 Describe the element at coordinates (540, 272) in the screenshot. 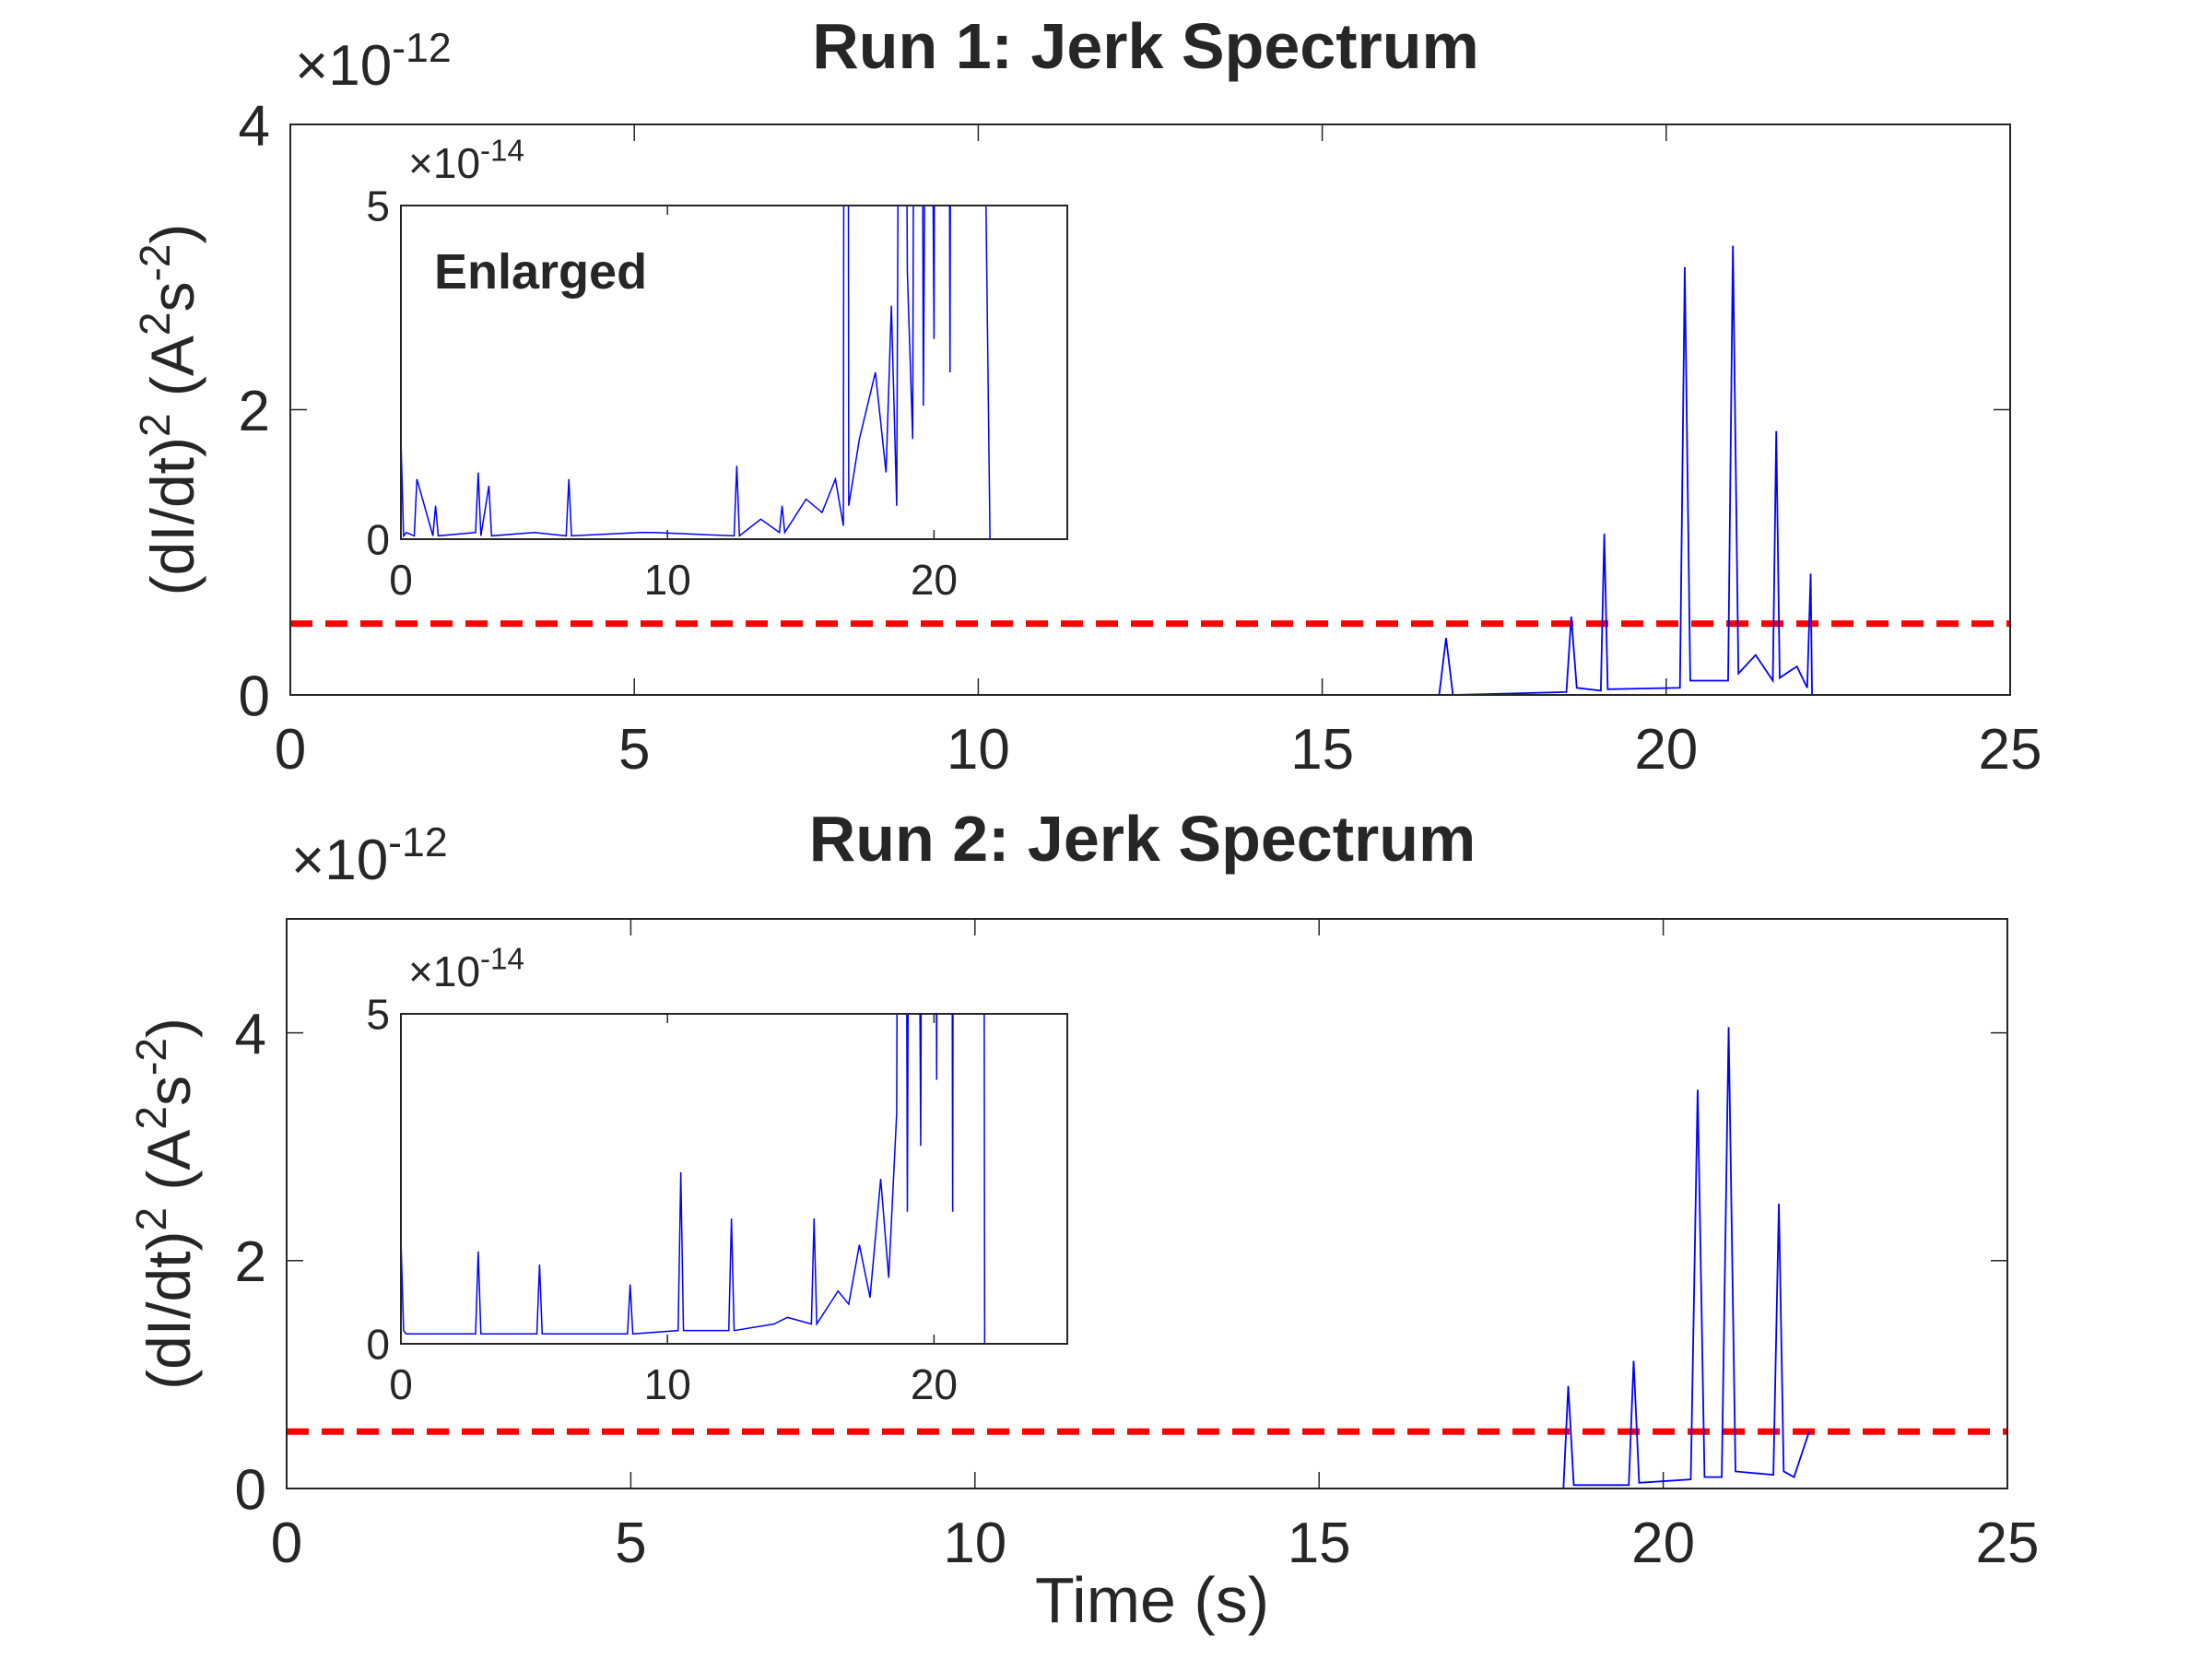

I see `inset-annotation: Enlarged` at that location.